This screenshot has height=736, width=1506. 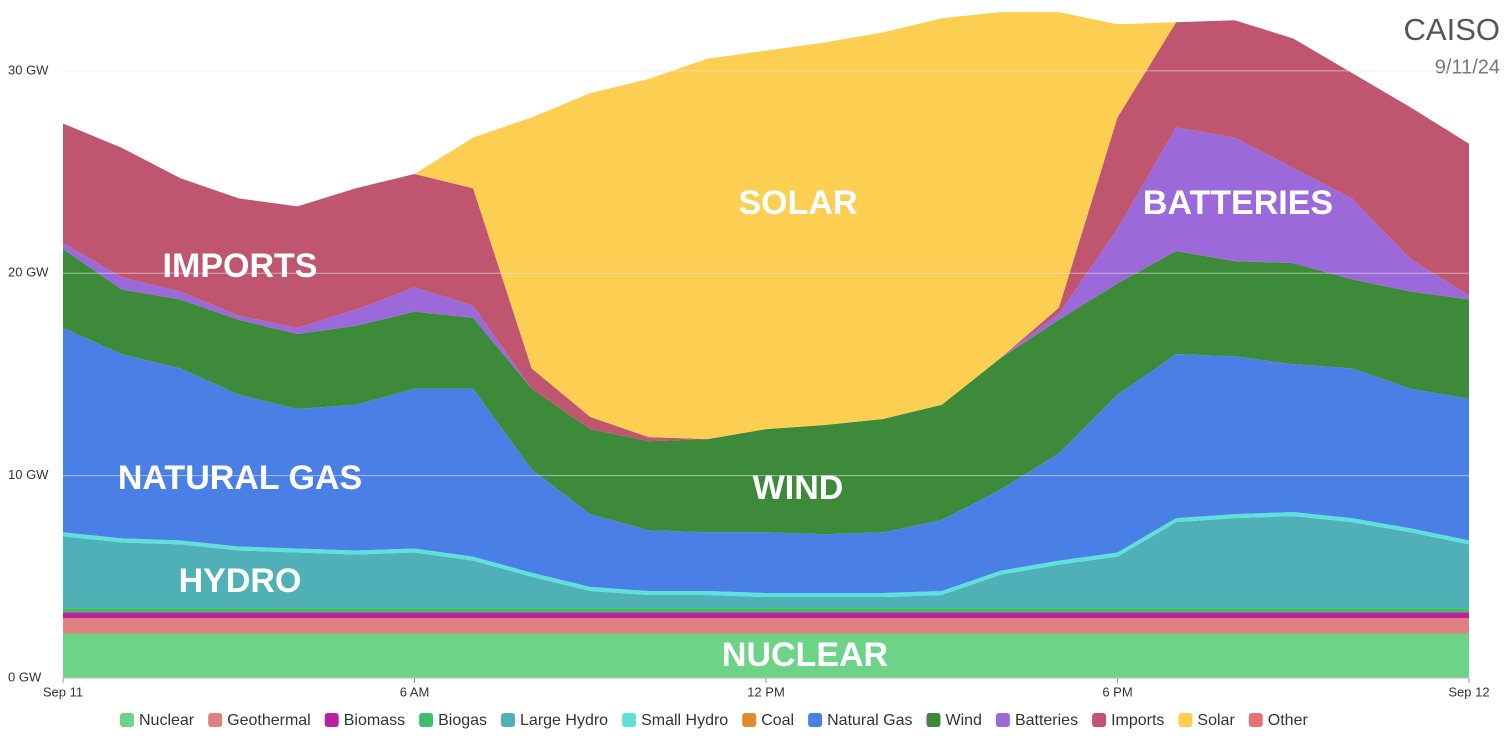 I want to click on y-tick-label: 0 GW, so click(x=25, y=676).